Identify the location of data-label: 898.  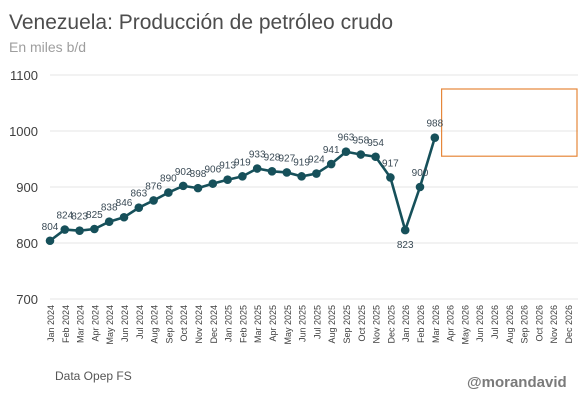
(198, 174).